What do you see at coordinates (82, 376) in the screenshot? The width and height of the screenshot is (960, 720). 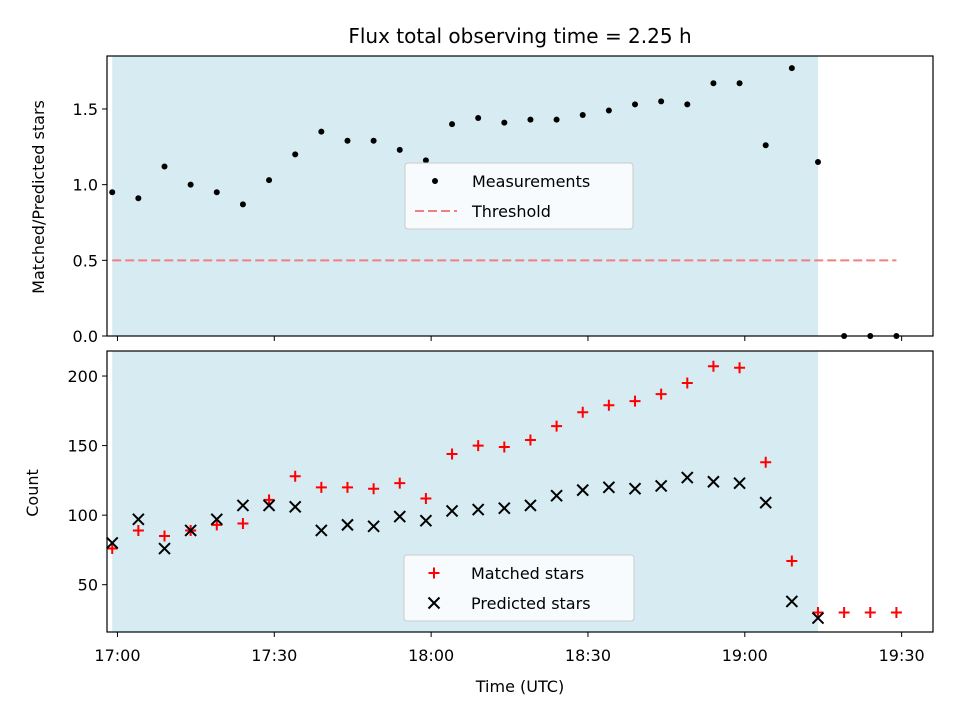 I see `bottom-ytick-label: 200` at bounding box center [82, 376].